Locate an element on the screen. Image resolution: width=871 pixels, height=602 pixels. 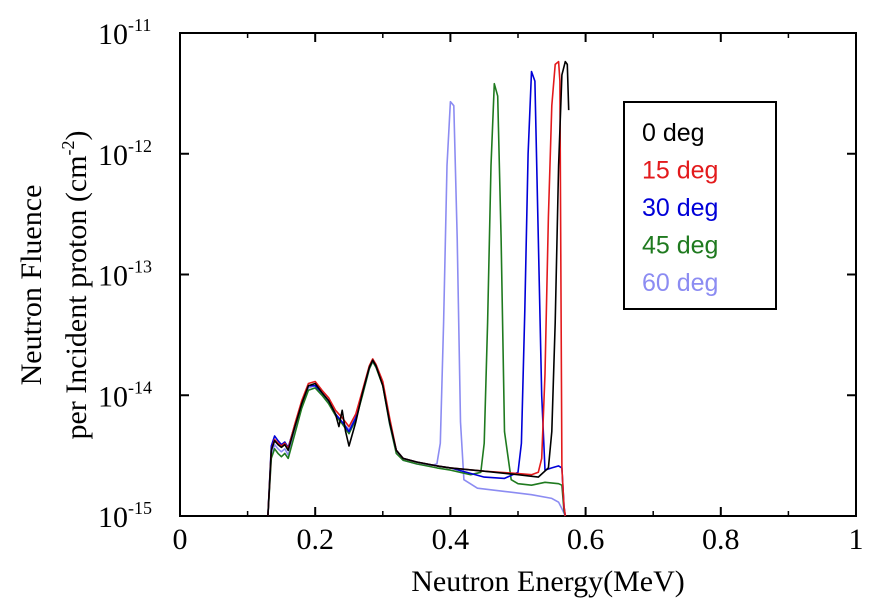
x-tick-label: 0.2 is located at coordinates (315, 539).